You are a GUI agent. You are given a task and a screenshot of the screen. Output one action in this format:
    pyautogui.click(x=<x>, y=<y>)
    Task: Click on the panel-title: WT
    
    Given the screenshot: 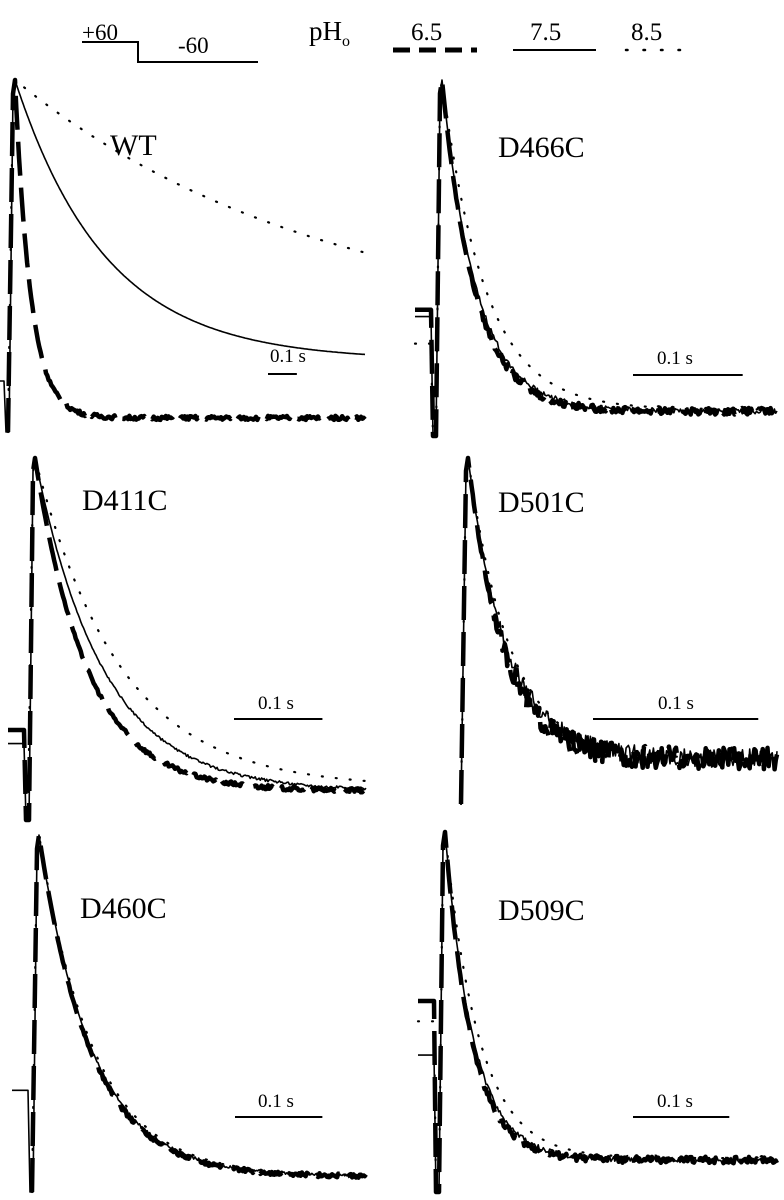 What is the action you would take?
    pyautogui.click(x=133, y=145)
    